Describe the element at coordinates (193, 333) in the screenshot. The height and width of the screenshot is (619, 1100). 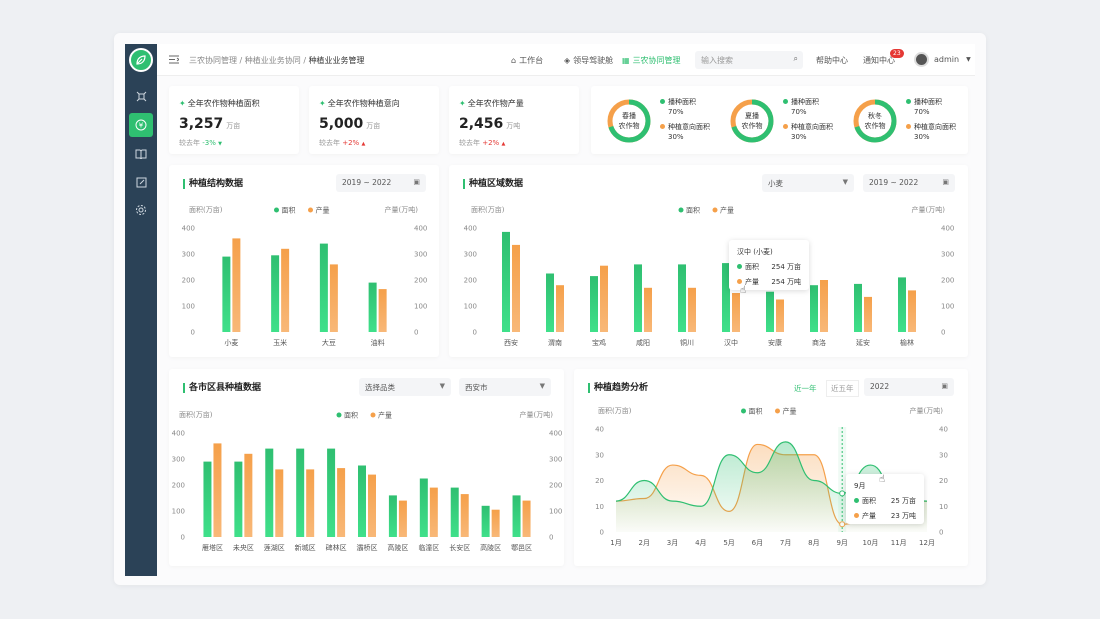
I see `y-tick-label: 0` at that location.